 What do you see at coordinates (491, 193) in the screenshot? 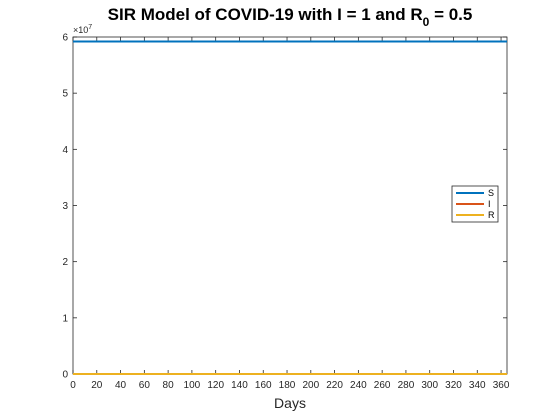
I see `legend-label-s: S` at bounding box center [491, 193].